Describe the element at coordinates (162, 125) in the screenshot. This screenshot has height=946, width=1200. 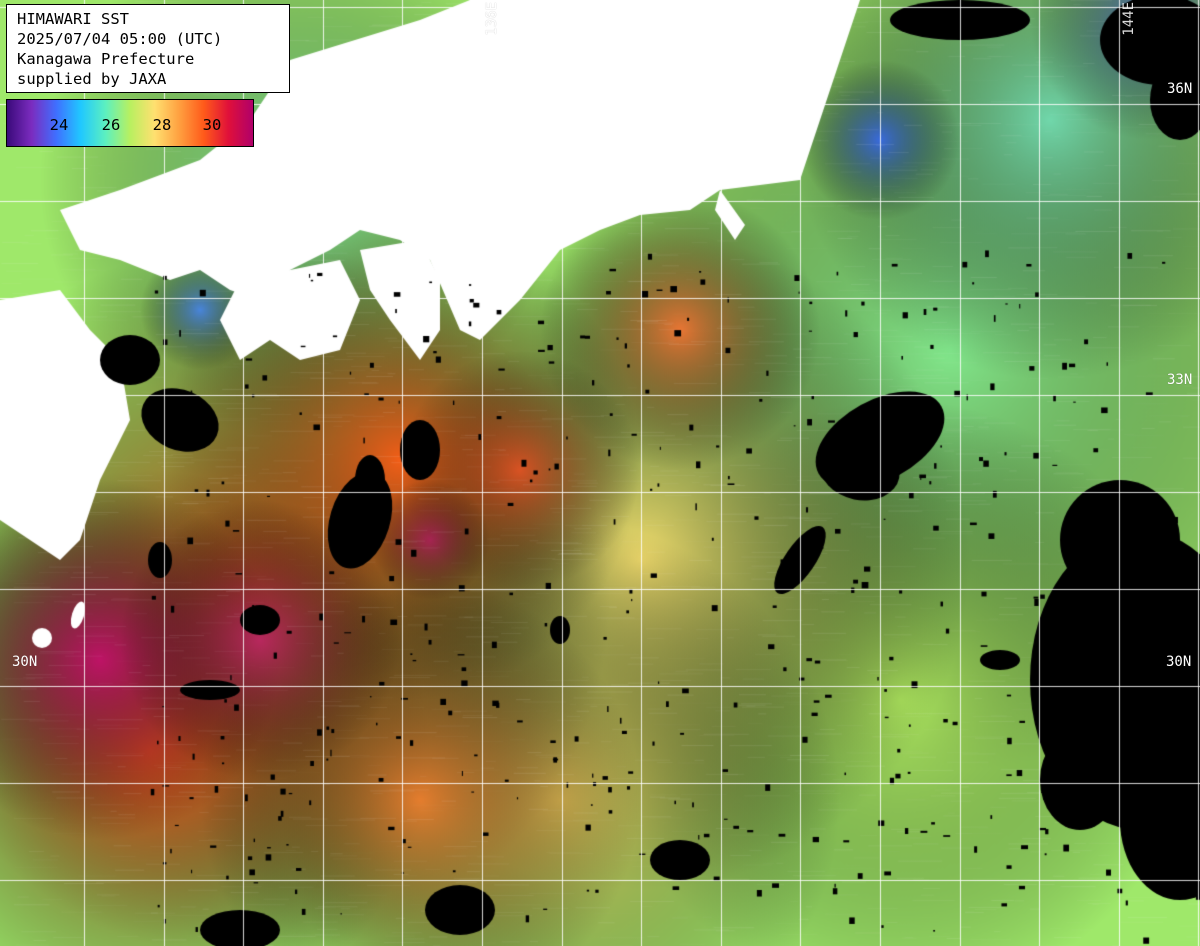
I see `scale-tick-28: 28` at that location.